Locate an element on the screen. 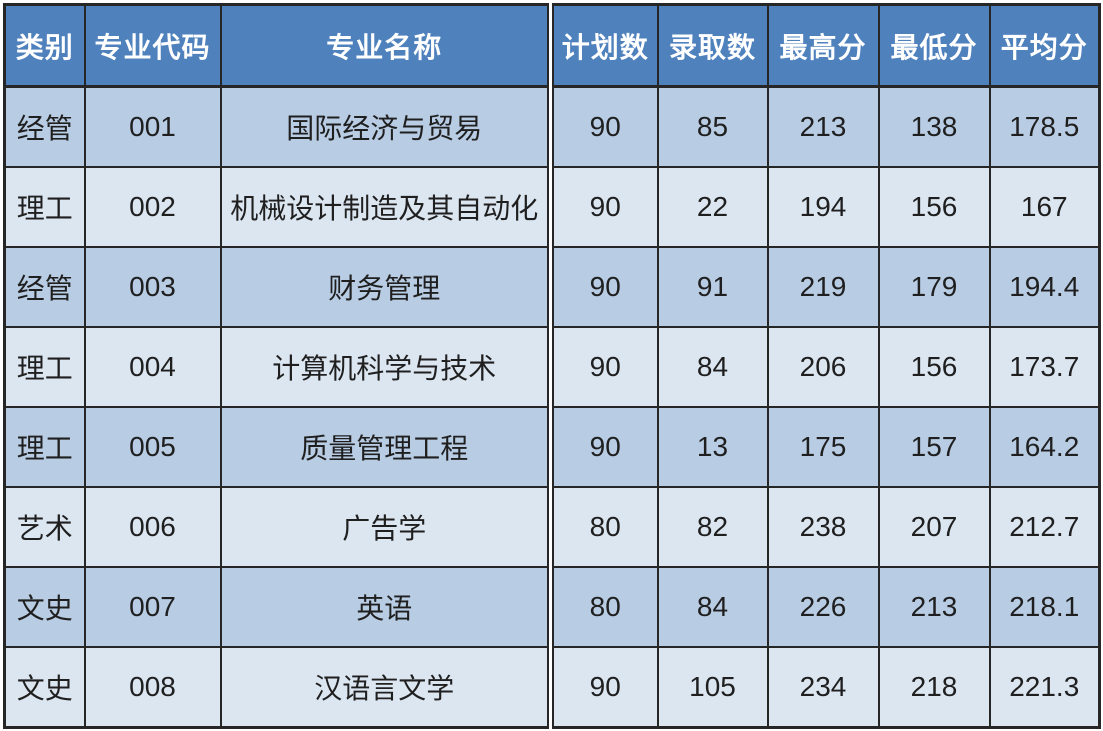 The width and height of the screenshot is (1103, 731). table-row-1: 理工 002 机械设计制造及其自动化 90 22 194 156 167 is located at coordinates (552, 207).